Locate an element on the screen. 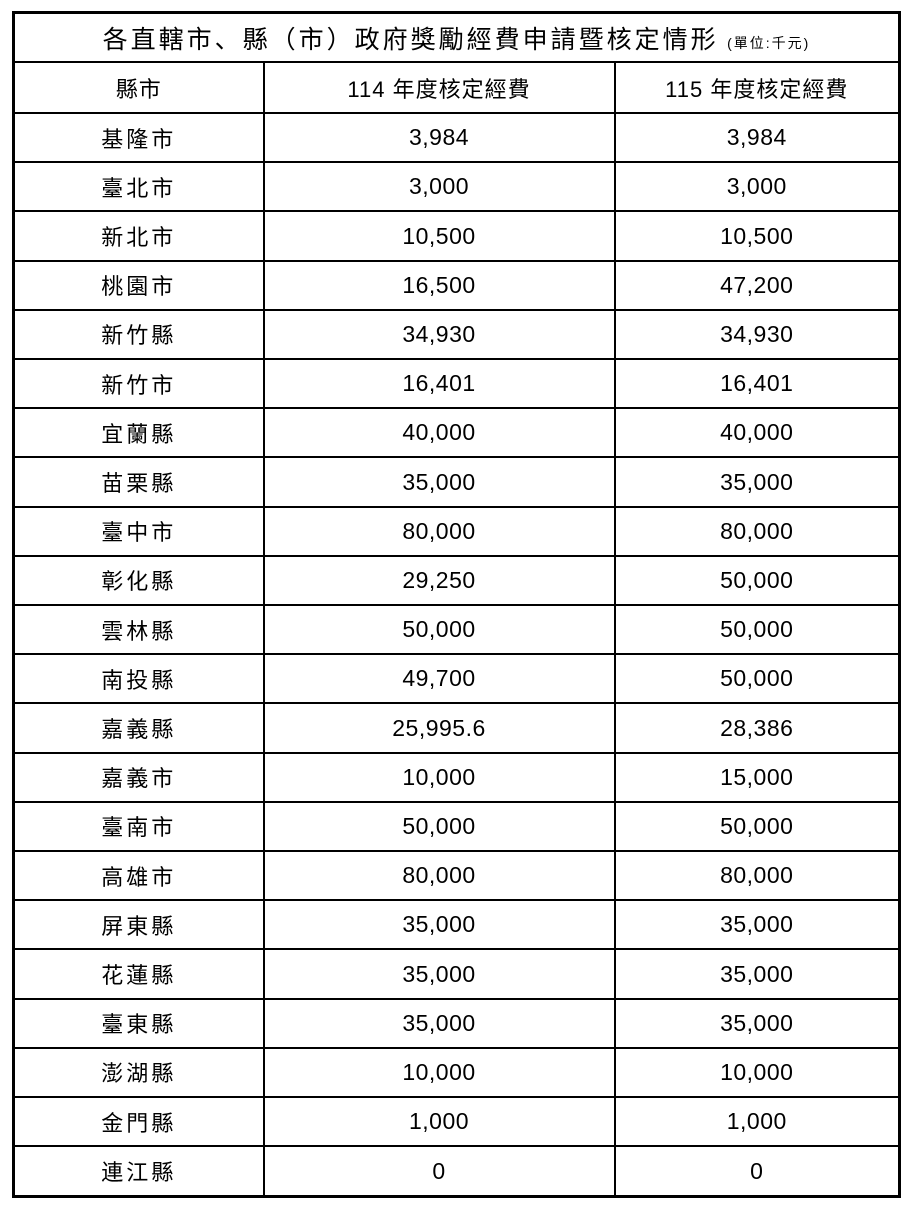  amount-115-cell: 0 is located at coordinates (757, 1171).